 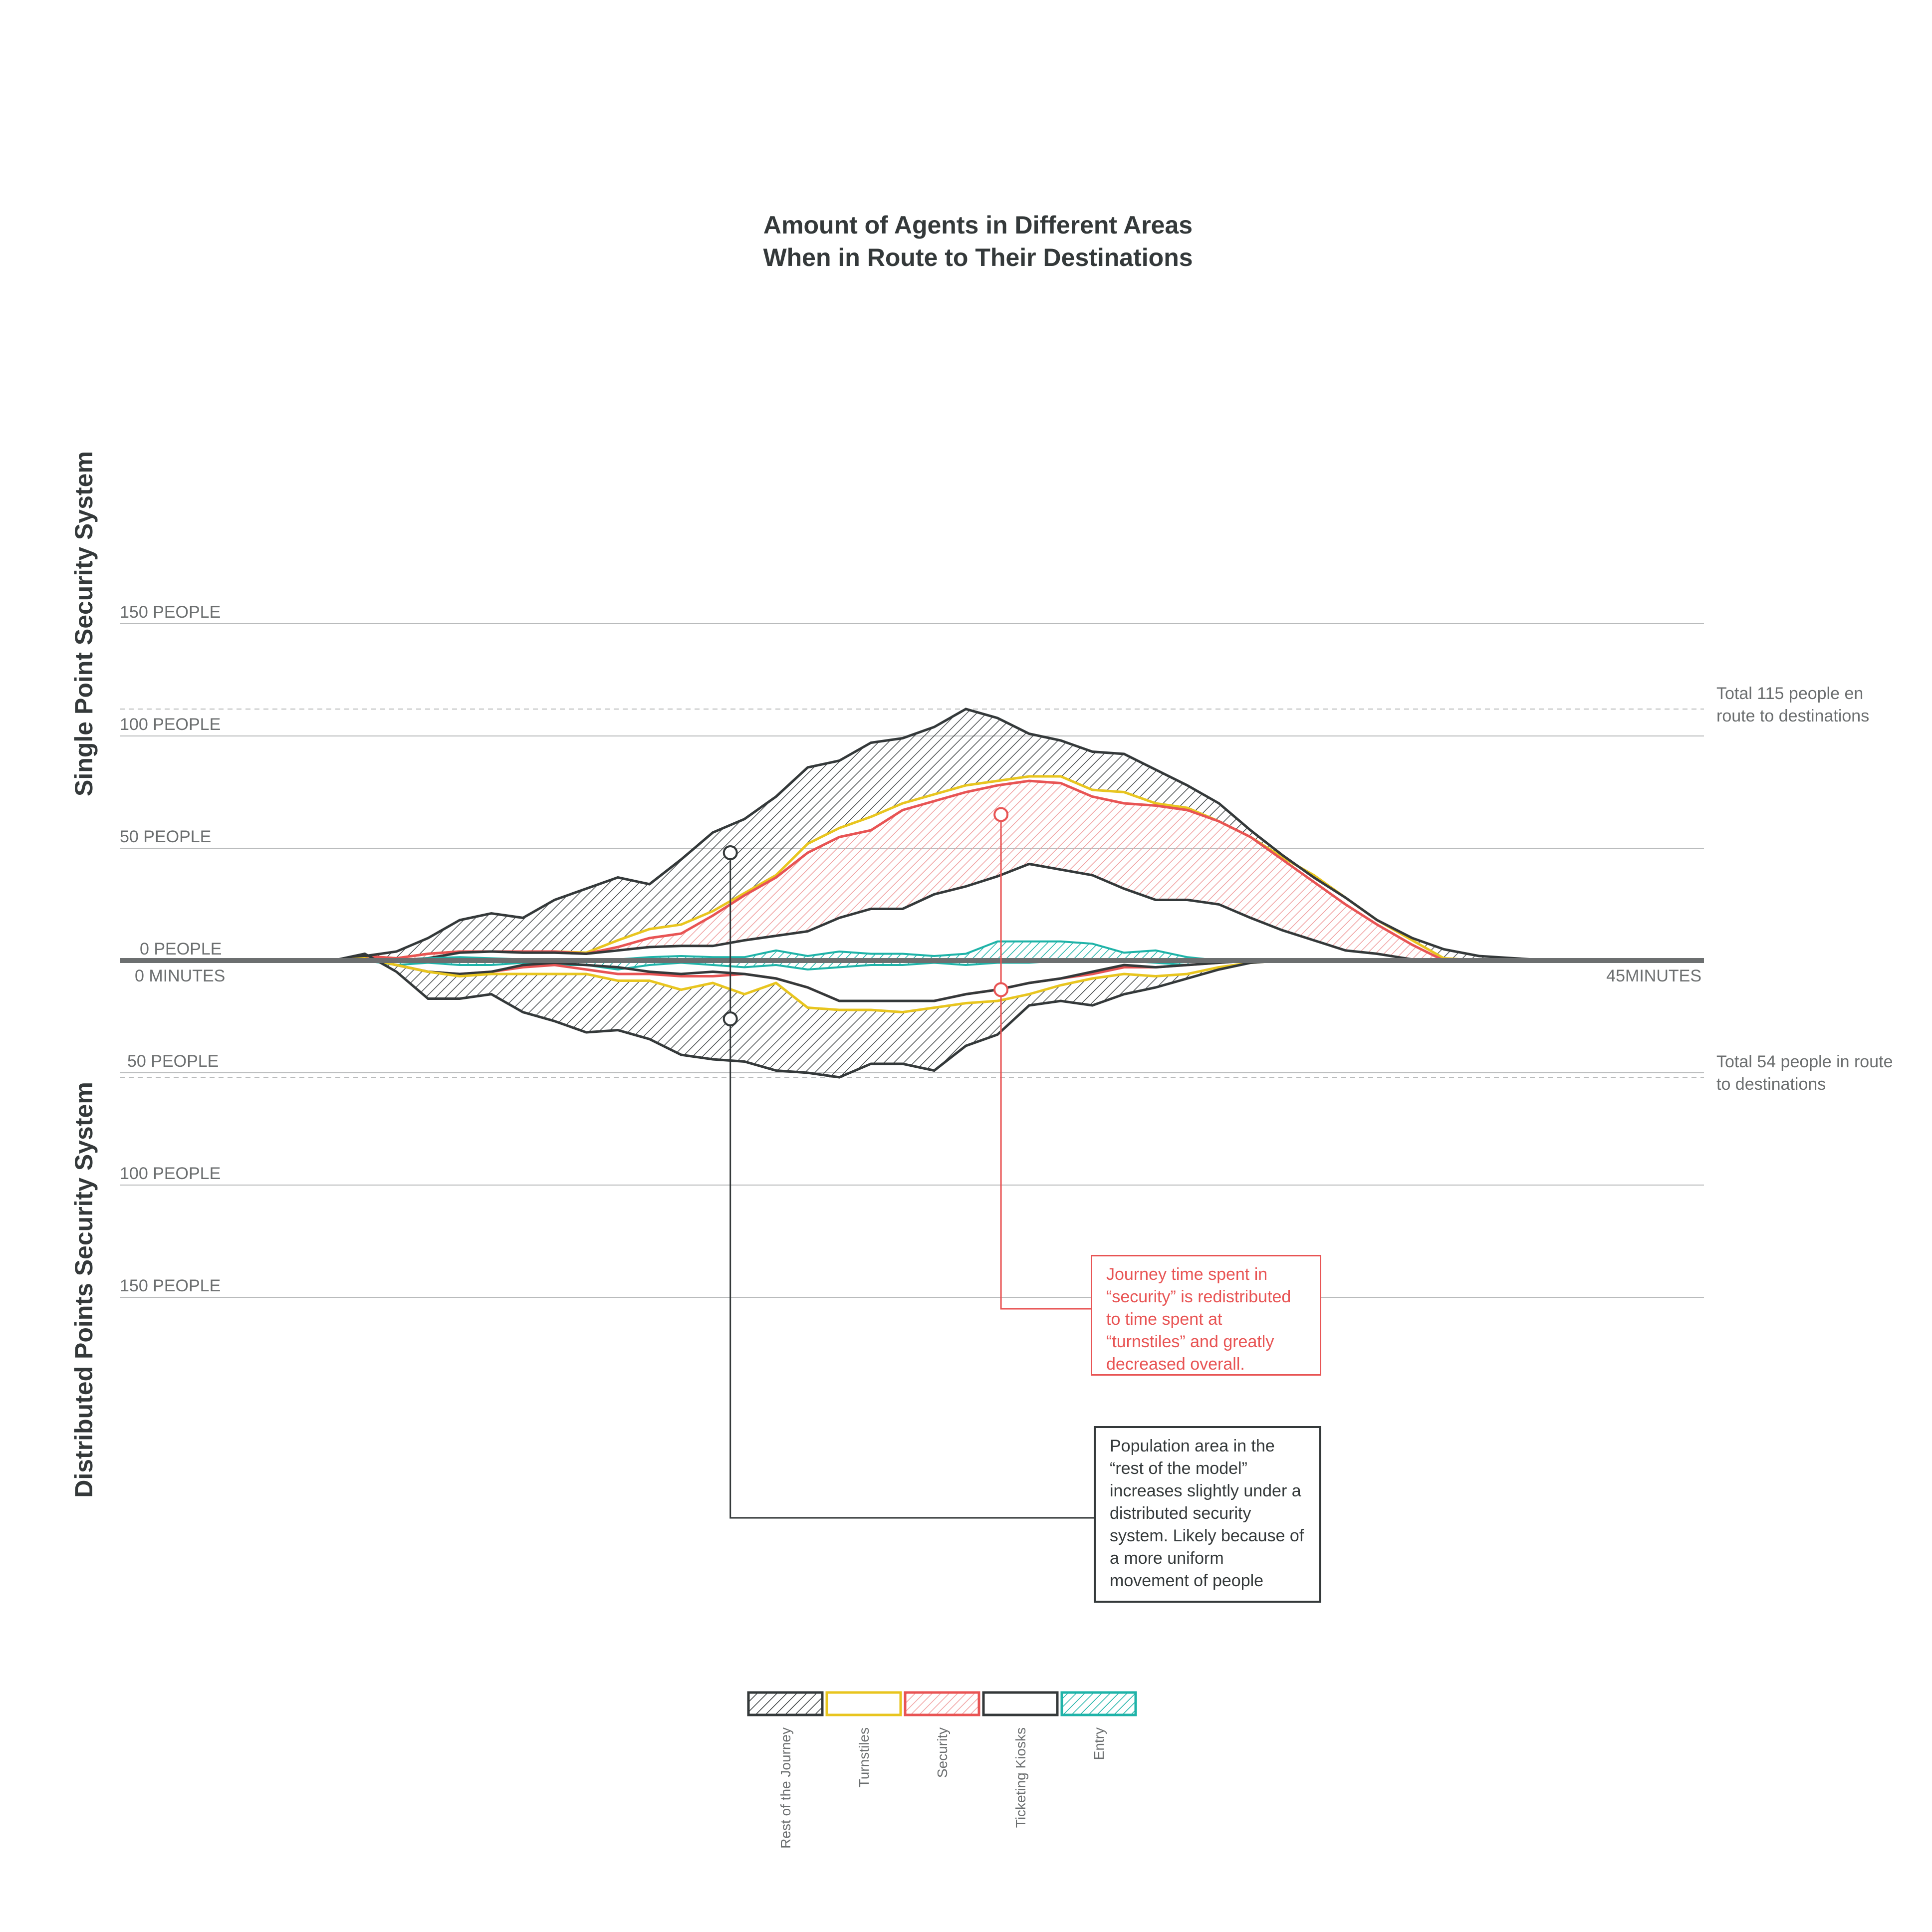 I want to click on bottom-panel-label: Distributed Points Security System, so click(x=84, y=1290).